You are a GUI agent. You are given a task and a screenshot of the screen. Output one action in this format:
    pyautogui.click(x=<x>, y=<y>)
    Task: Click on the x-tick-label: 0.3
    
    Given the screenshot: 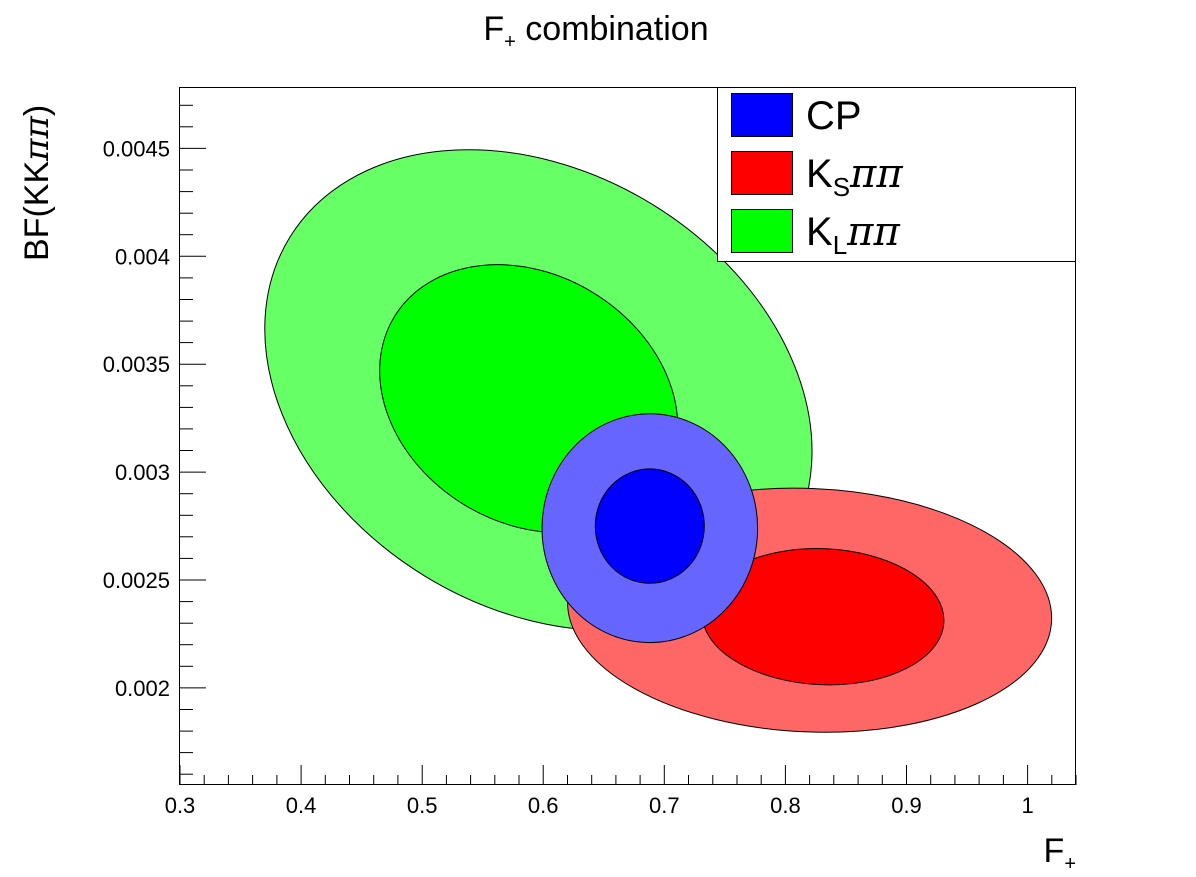 What is the action you would take?
    pyautogui.click(x=180, y=805)
    